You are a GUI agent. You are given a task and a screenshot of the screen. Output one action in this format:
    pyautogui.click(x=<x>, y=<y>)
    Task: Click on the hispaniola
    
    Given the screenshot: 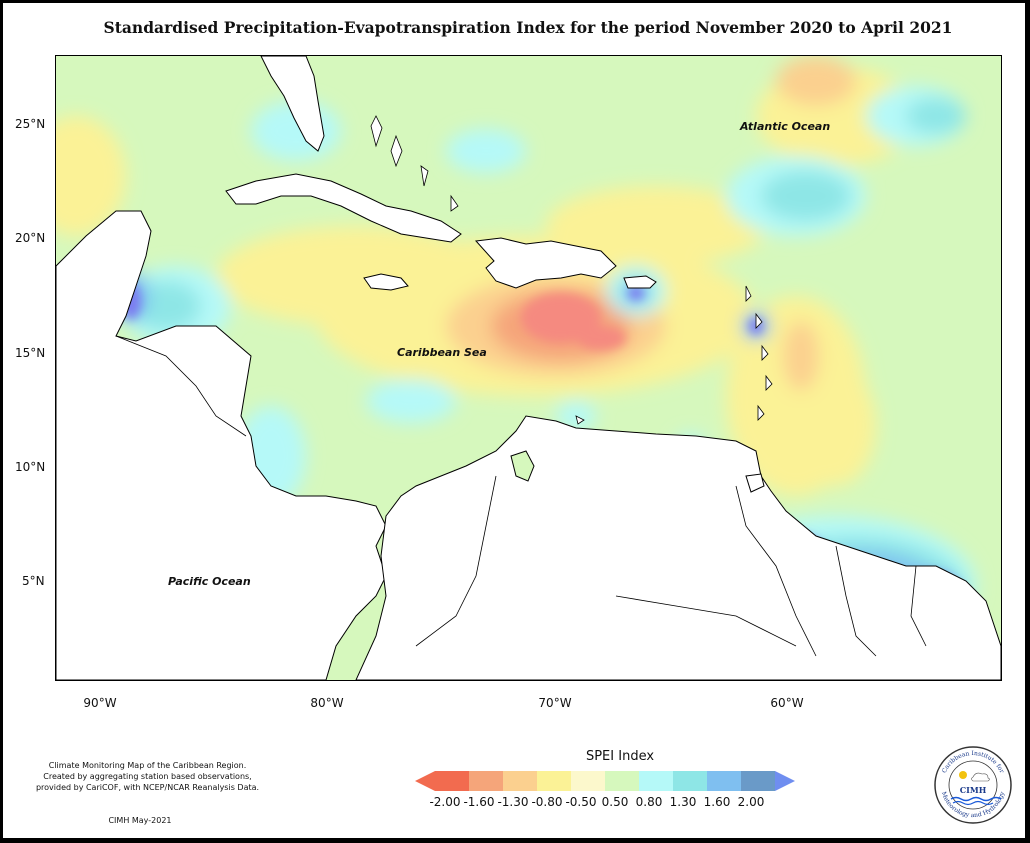 What is the action you would take?
    pyautogui.click(x=545, y=263)
    